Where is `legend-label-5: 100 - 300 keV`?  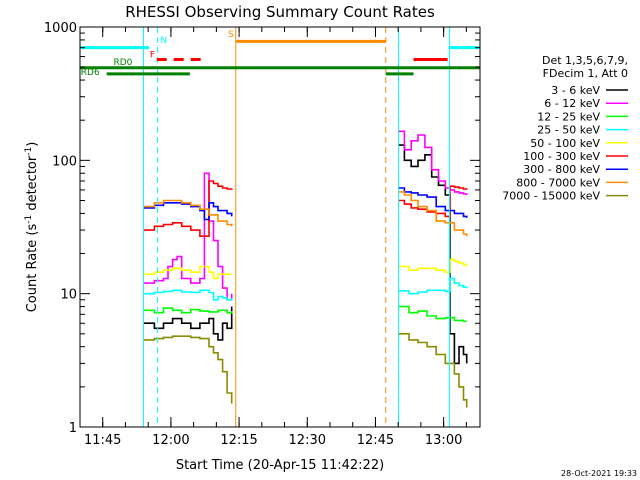 legend-label-5: 100 - 300 keV is located at coordinates (561, 156).